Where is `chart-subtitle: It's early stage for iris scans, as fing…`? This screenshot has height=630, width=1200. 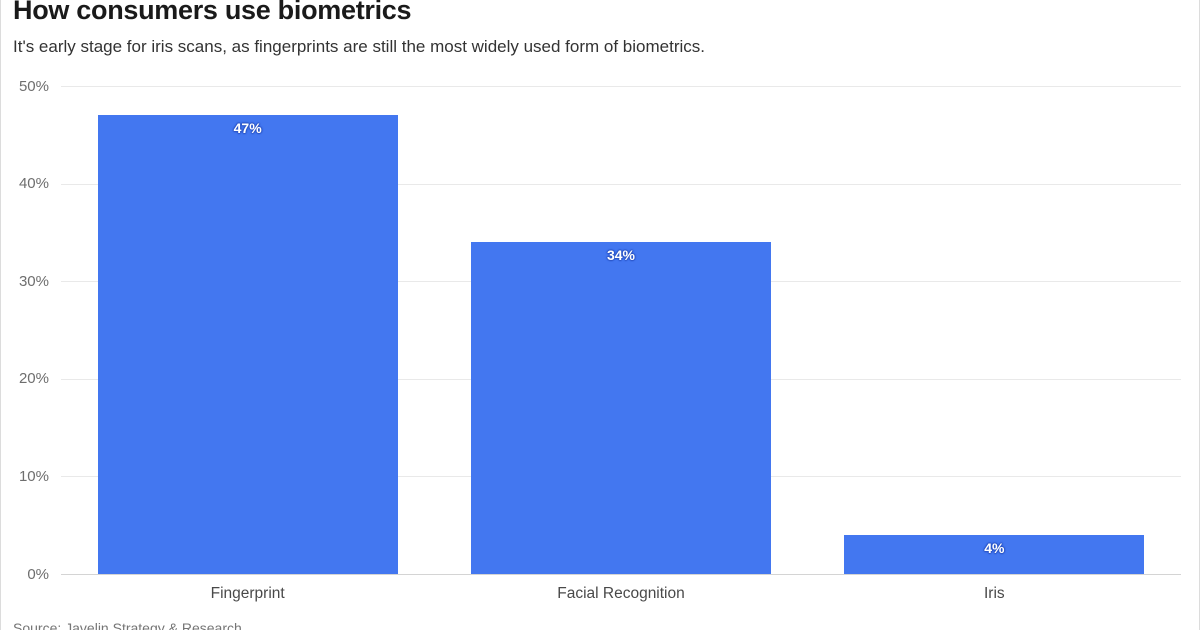
chart-subtitle: It's early stage for iris scans, as fing… is located at coordinates (359, 46).